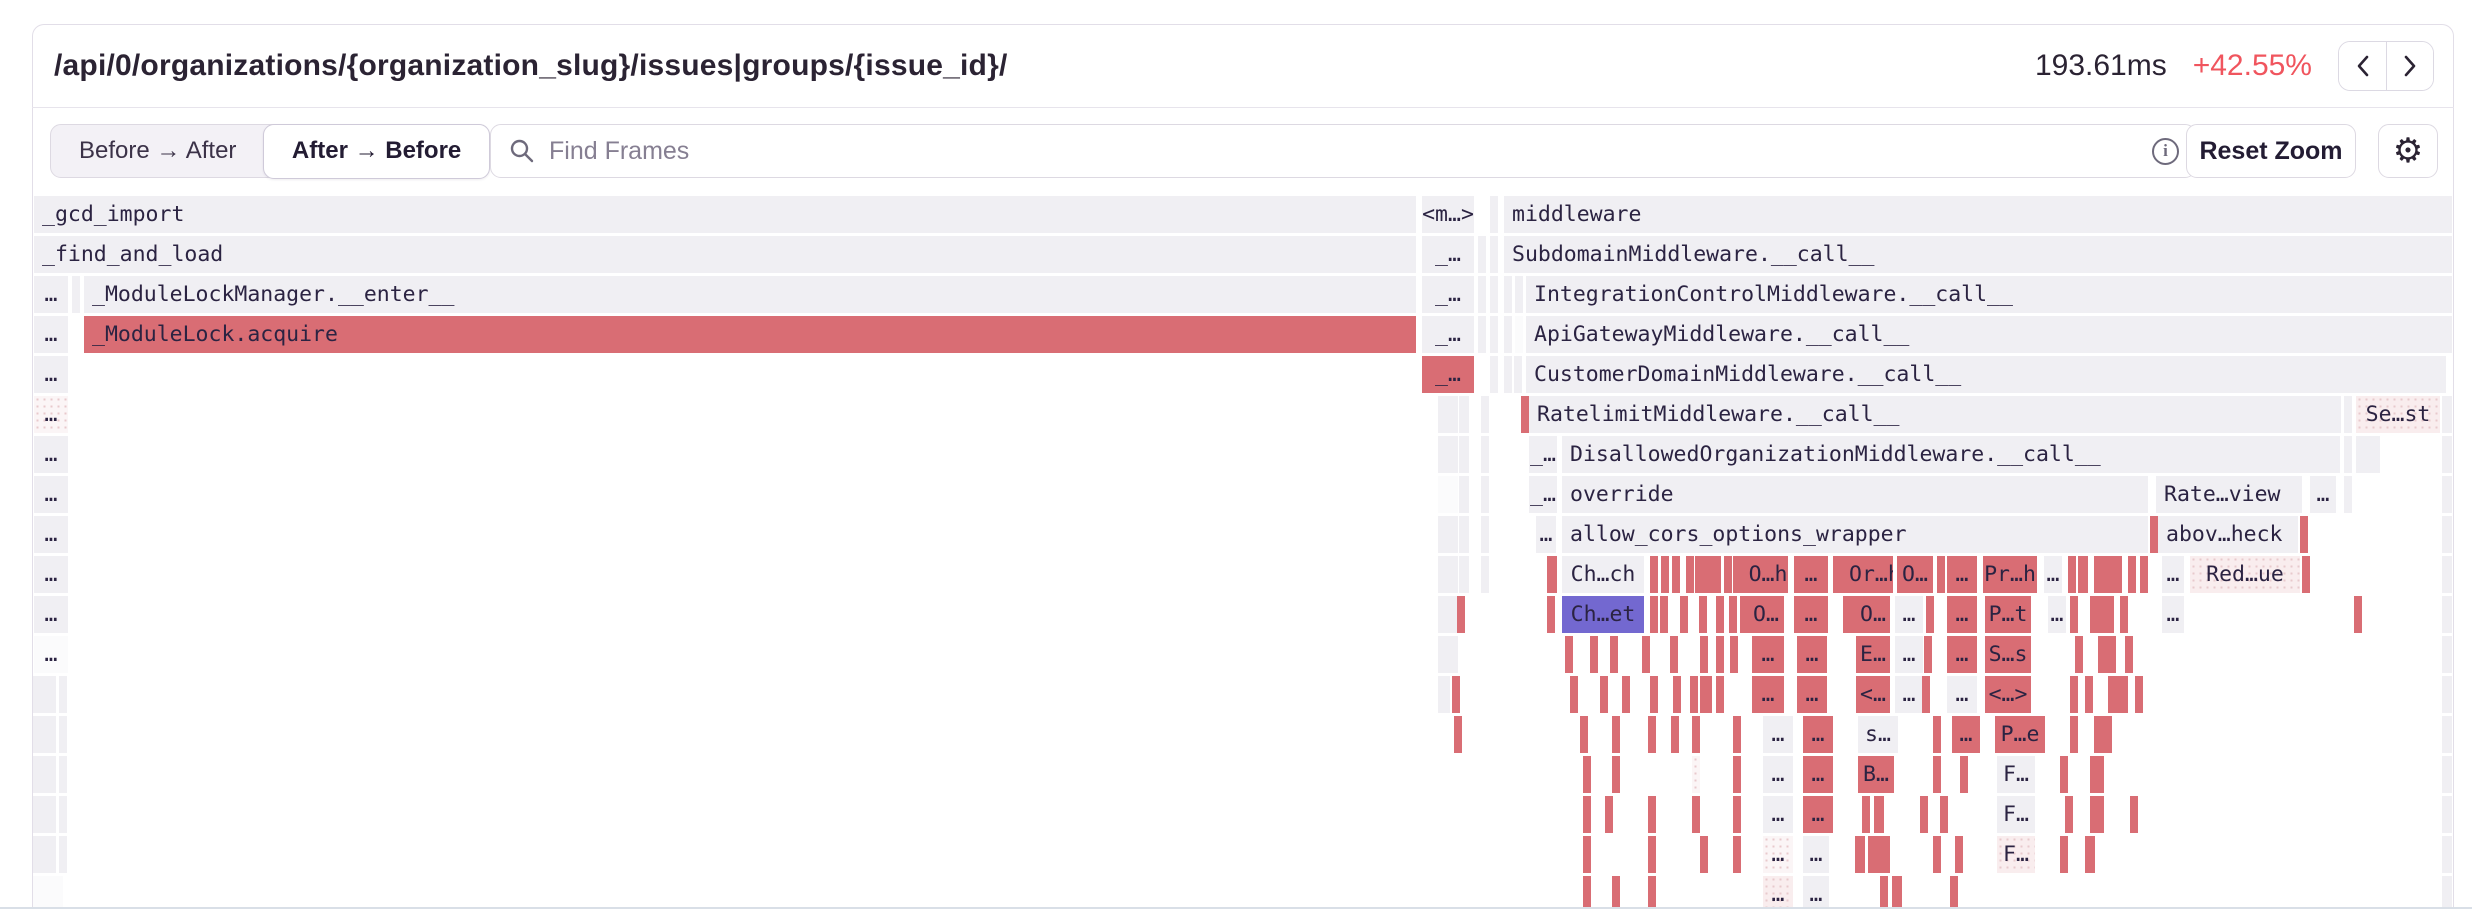 The width and height of the screenshot is (2472, 920). Describe the element at coordinates (2398, 414) in the screenshot. I see `flame-frame: Se…st` at that location.